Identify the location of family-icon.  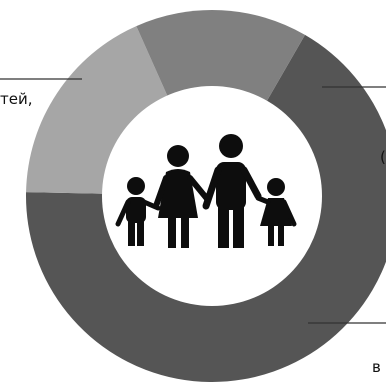
(206, 191).